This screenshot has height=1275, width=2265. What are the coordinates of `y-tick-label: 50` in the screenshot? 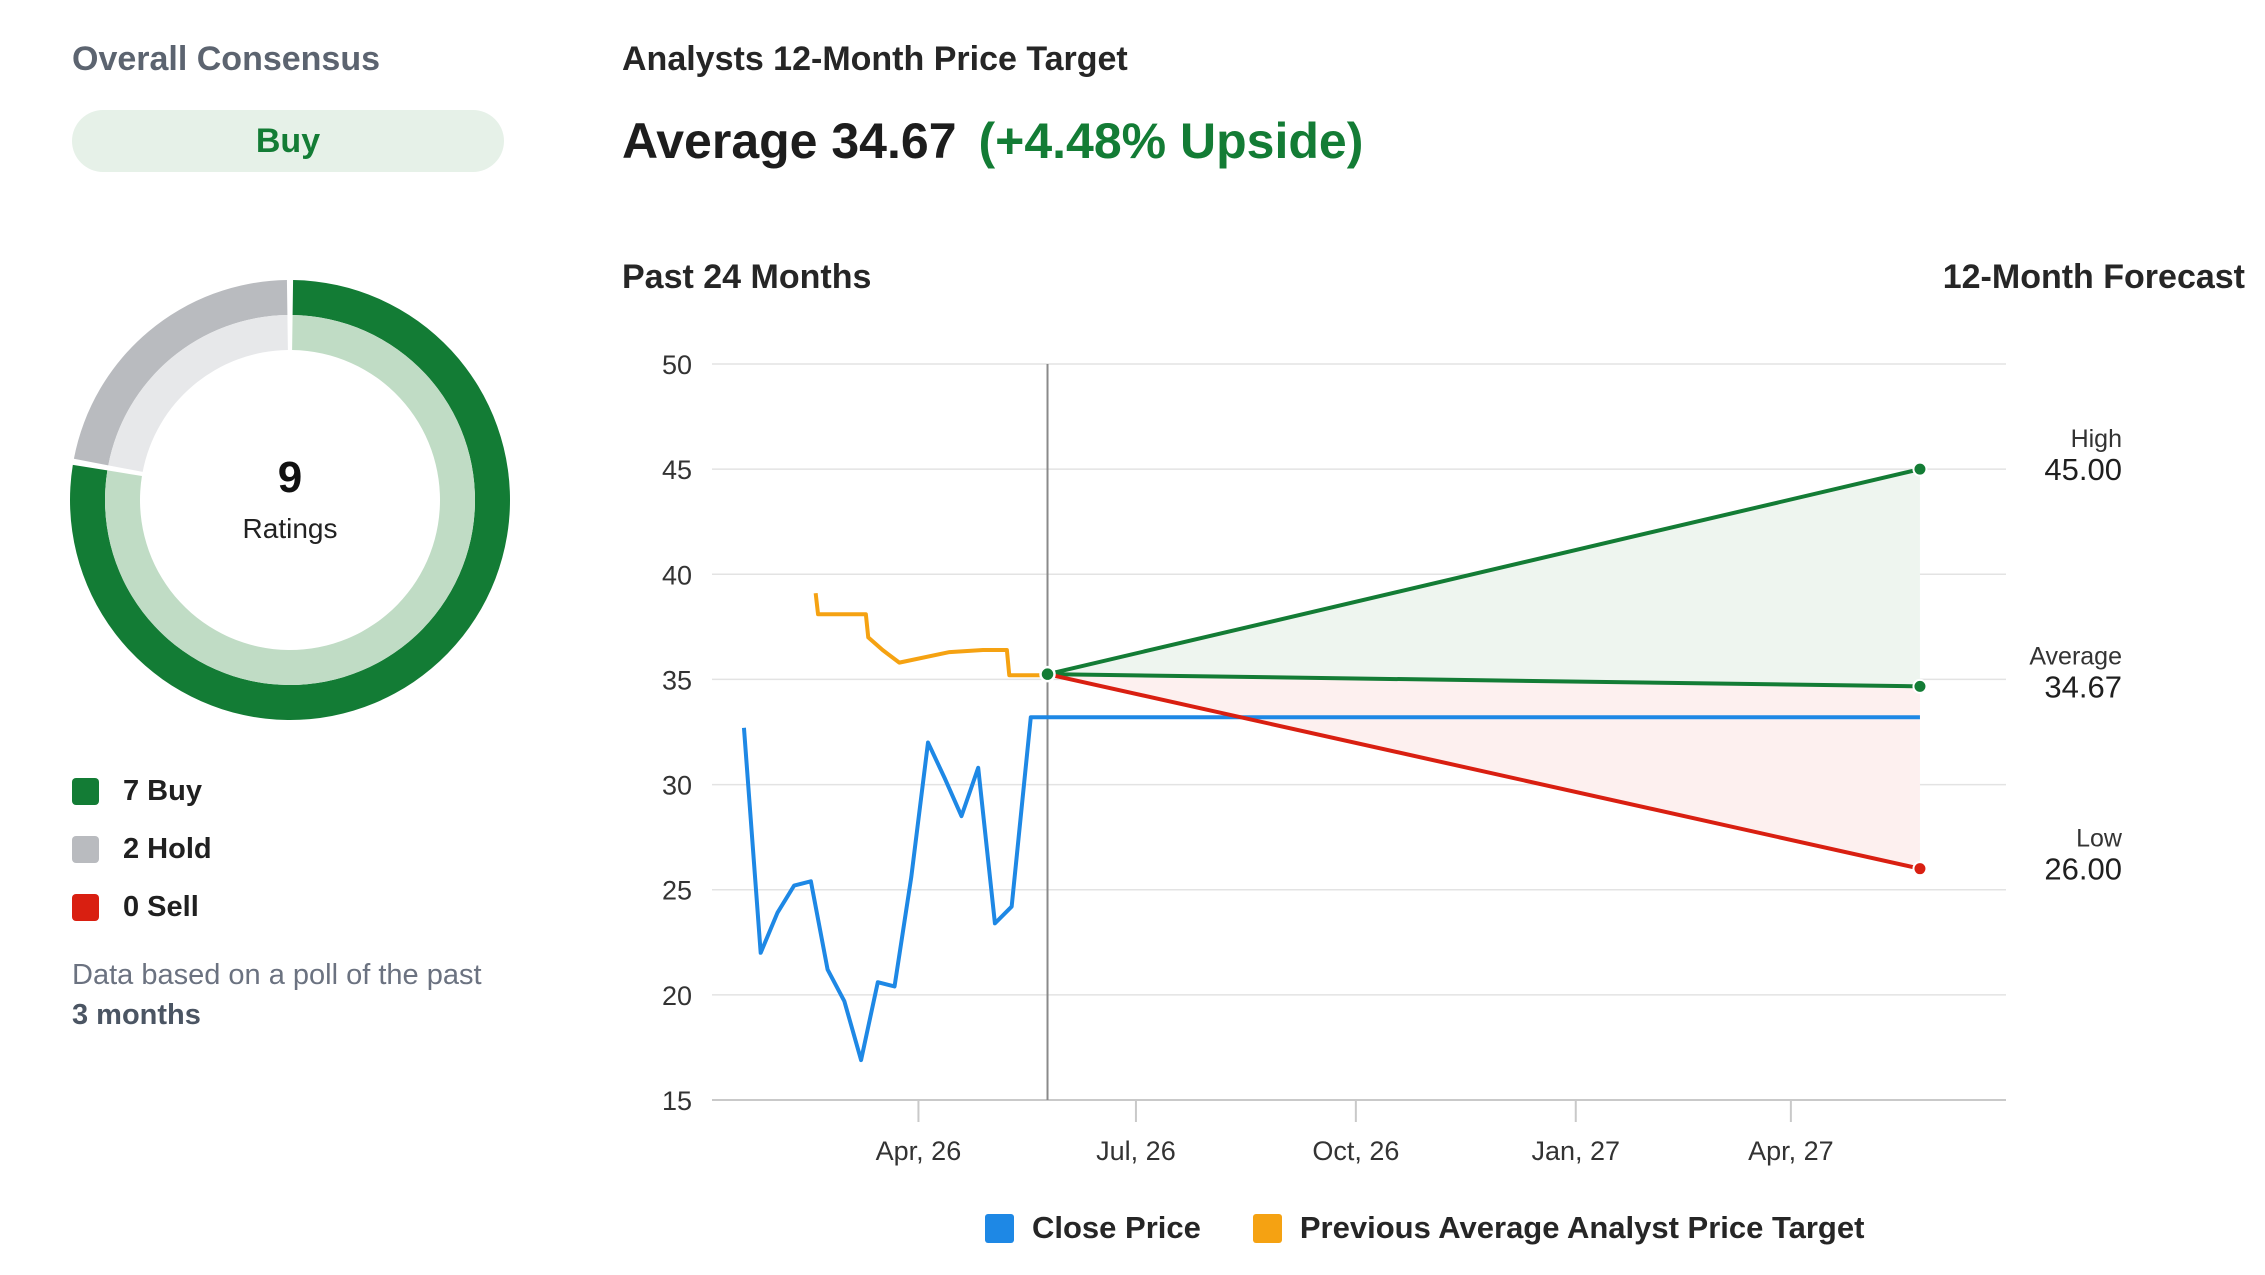 It's located at (677, 365).